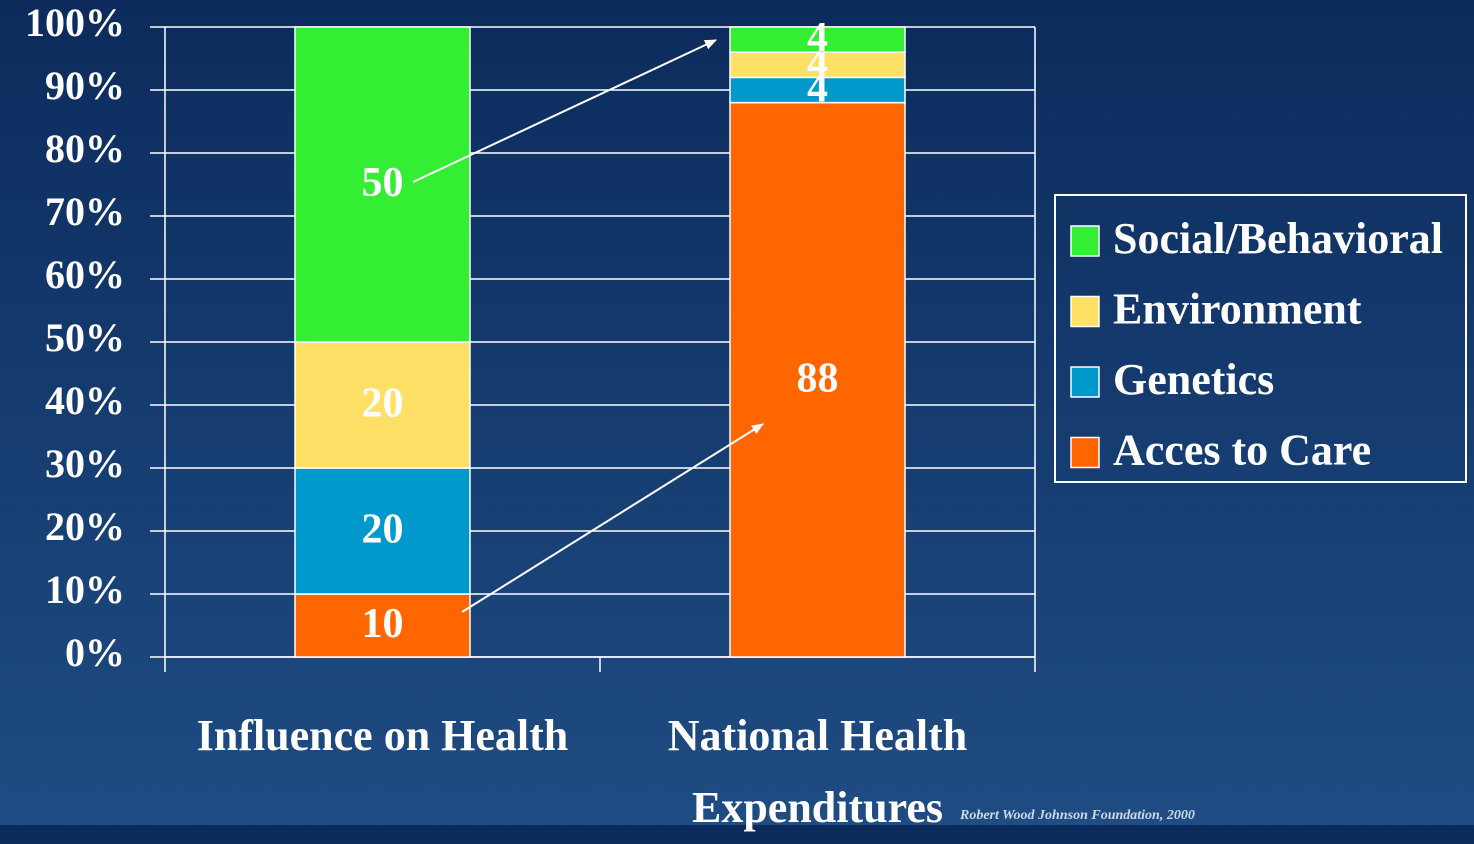 The width and height of the screenshot is (1474, 844). Describe the element at coordinates (1193, 379) in the screenshot. I see `legend-label: Genetics` at that location.